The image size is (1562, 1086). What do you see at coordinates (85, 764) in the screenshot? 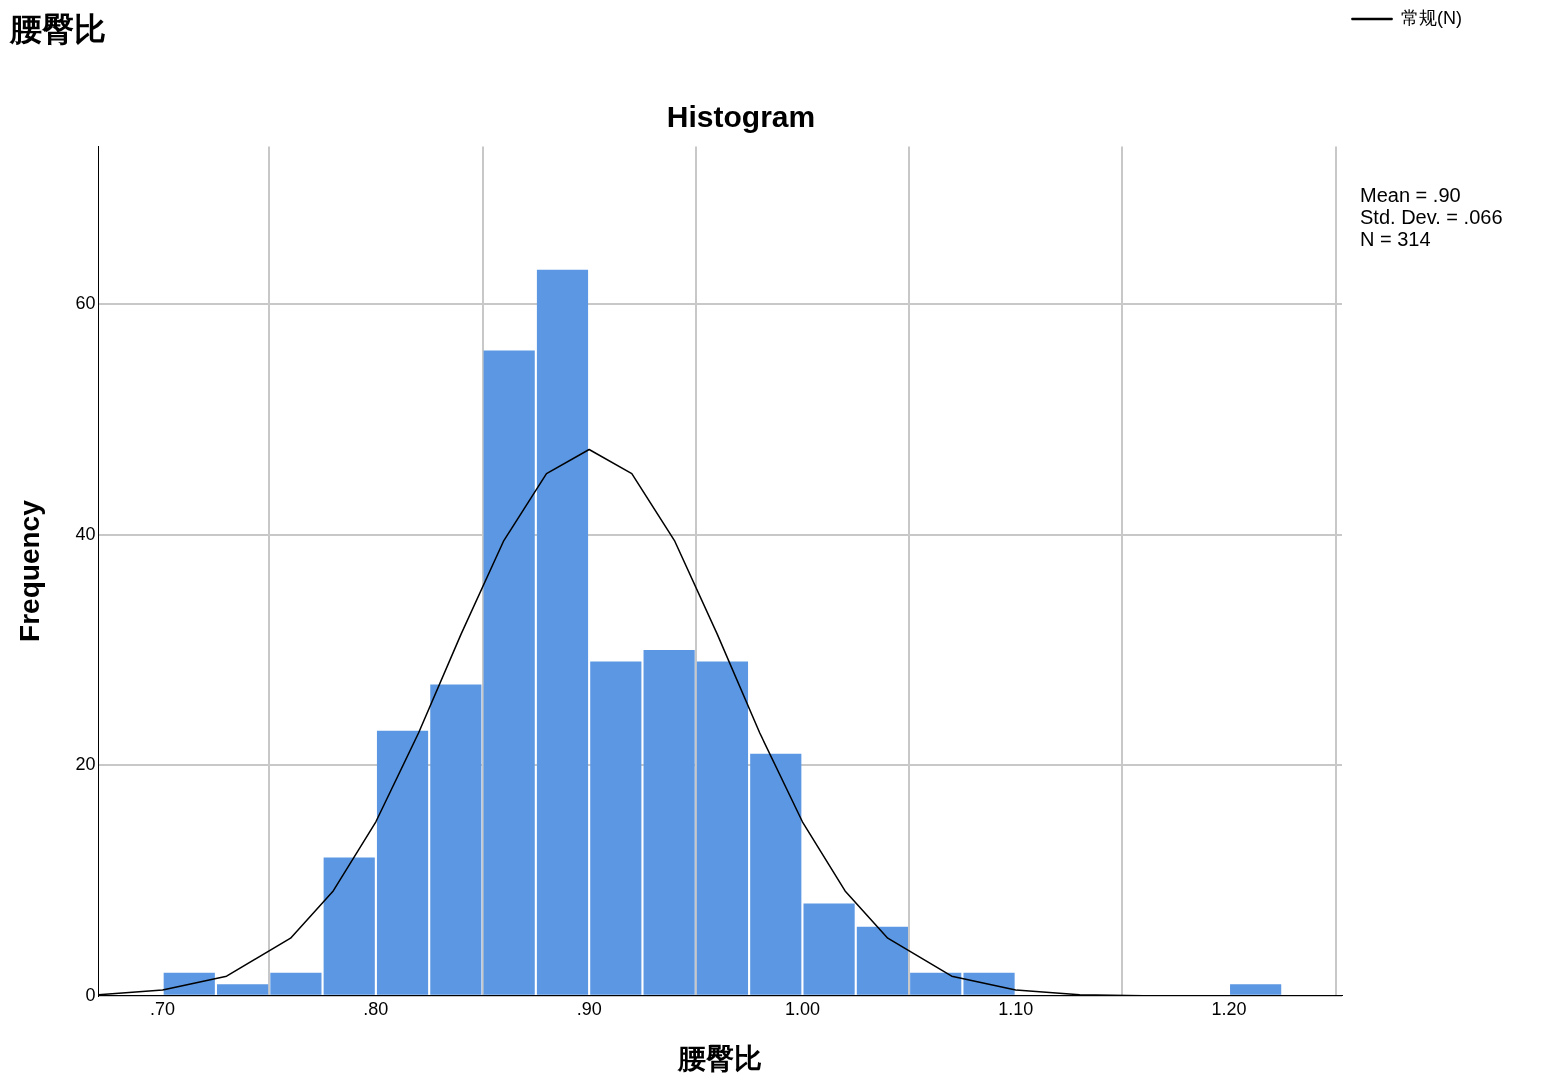
I see `y-tick-label: 20` at bounding box center [85, 764].